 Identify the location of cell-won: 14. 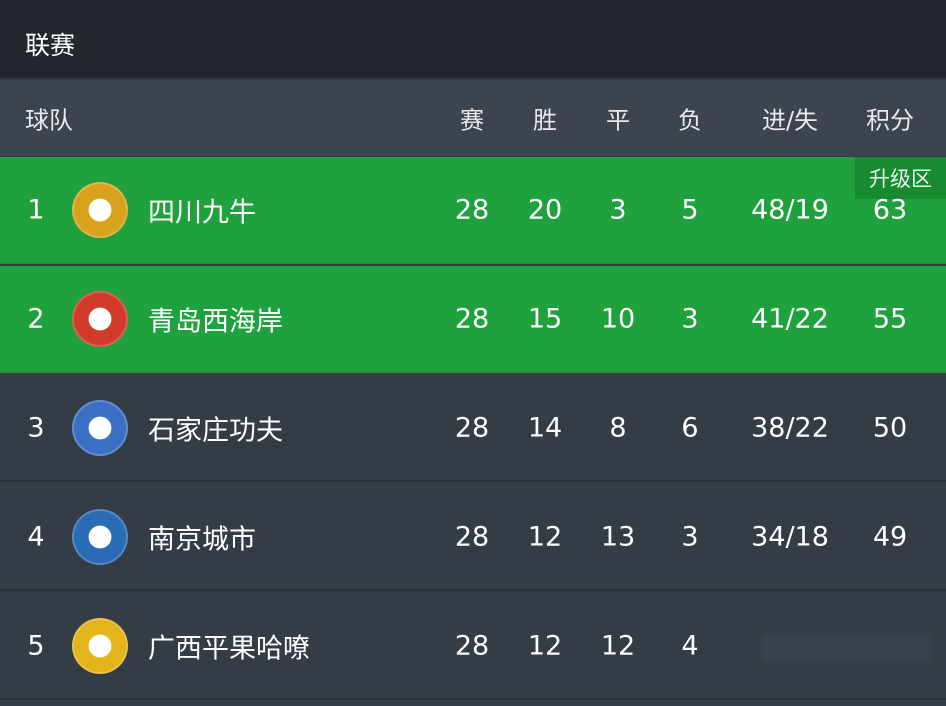
(545, 427).